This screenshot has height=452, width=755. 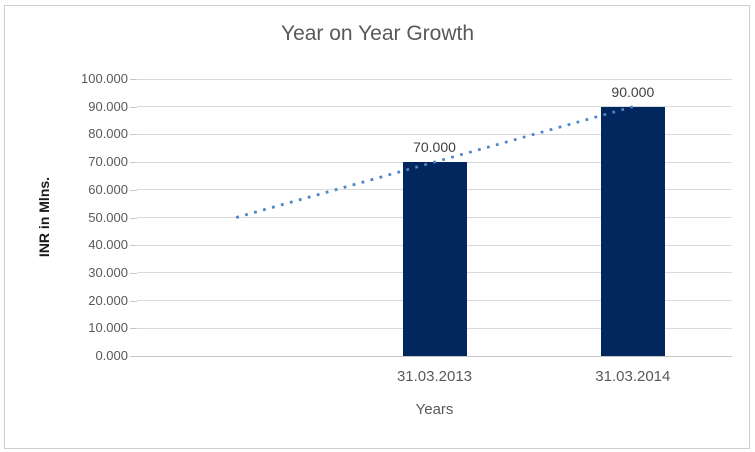 What do you see at coordinates (377, 33) in the screenshot?
I see `chart-title: Year on Year Growth` at bounding box center [377, 33].